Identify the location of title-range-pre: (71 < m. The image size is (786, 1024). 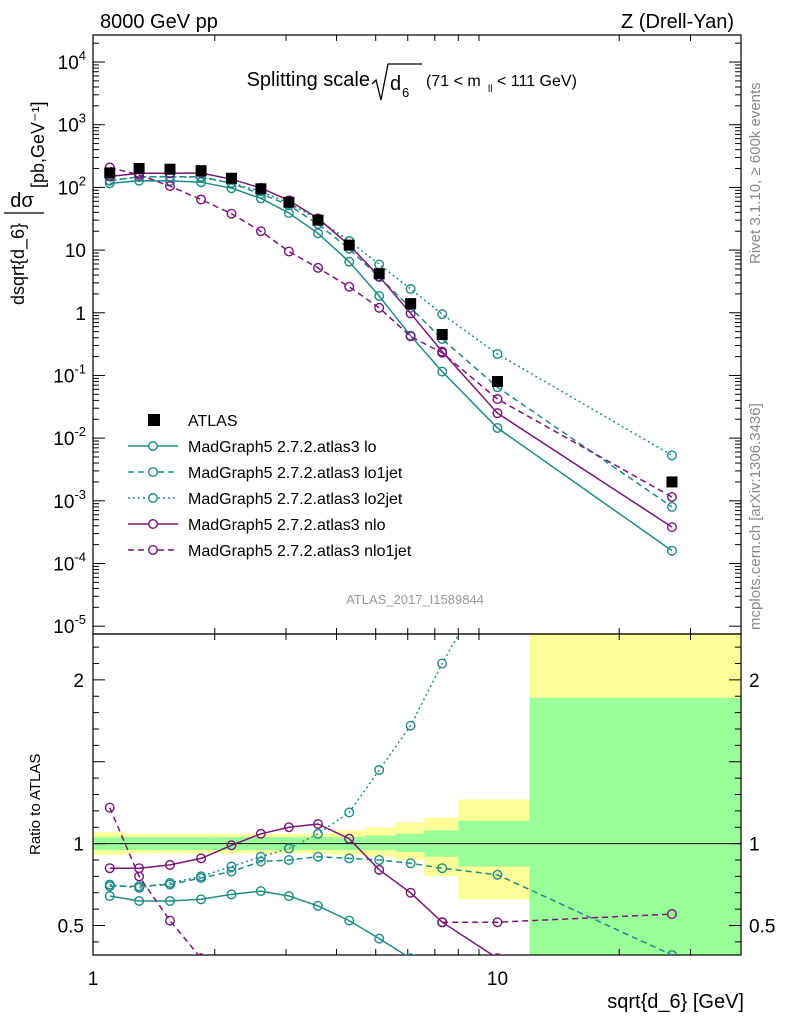
(453, 81).